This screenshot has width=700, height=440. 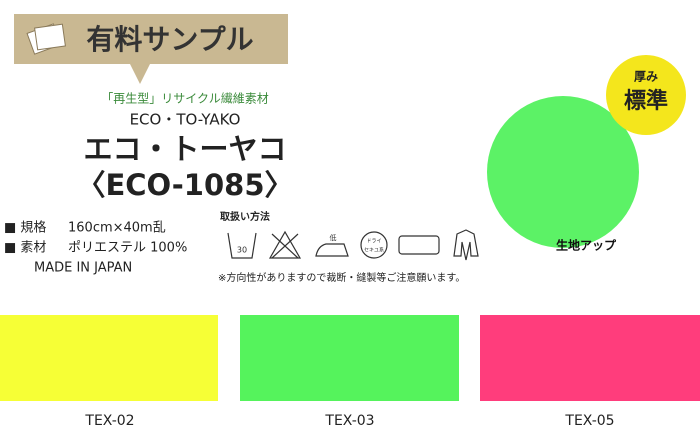 I want to click on spec-value: 160cm×40m乱, so click(x=117, y=228).